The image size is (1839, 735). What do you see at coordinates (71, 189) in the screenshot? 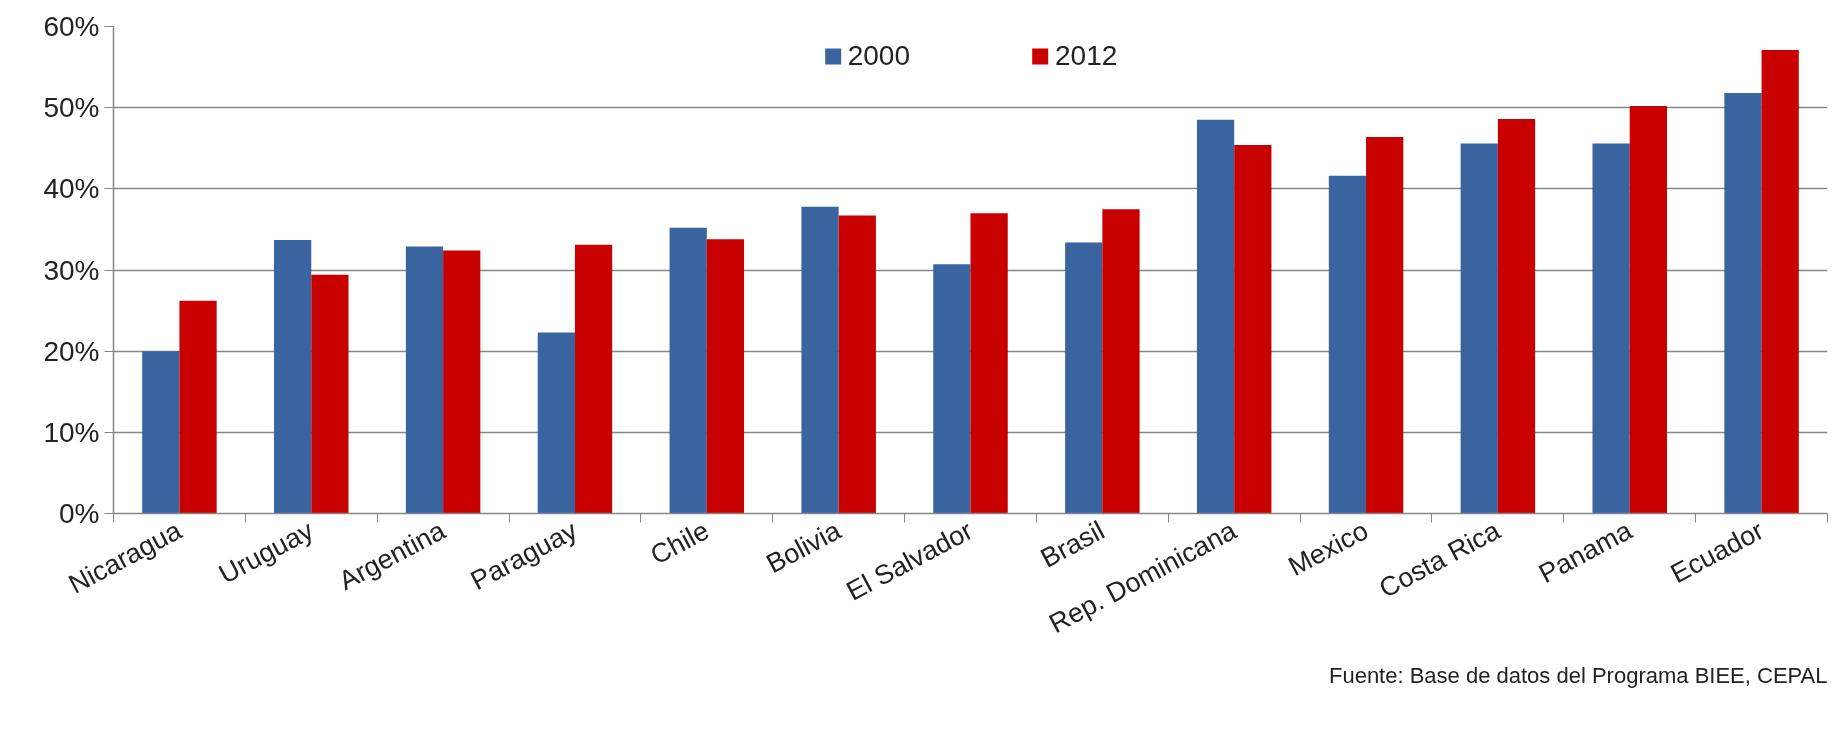
I see `y-tick-label: 40%` at bounding box center [71, 189].